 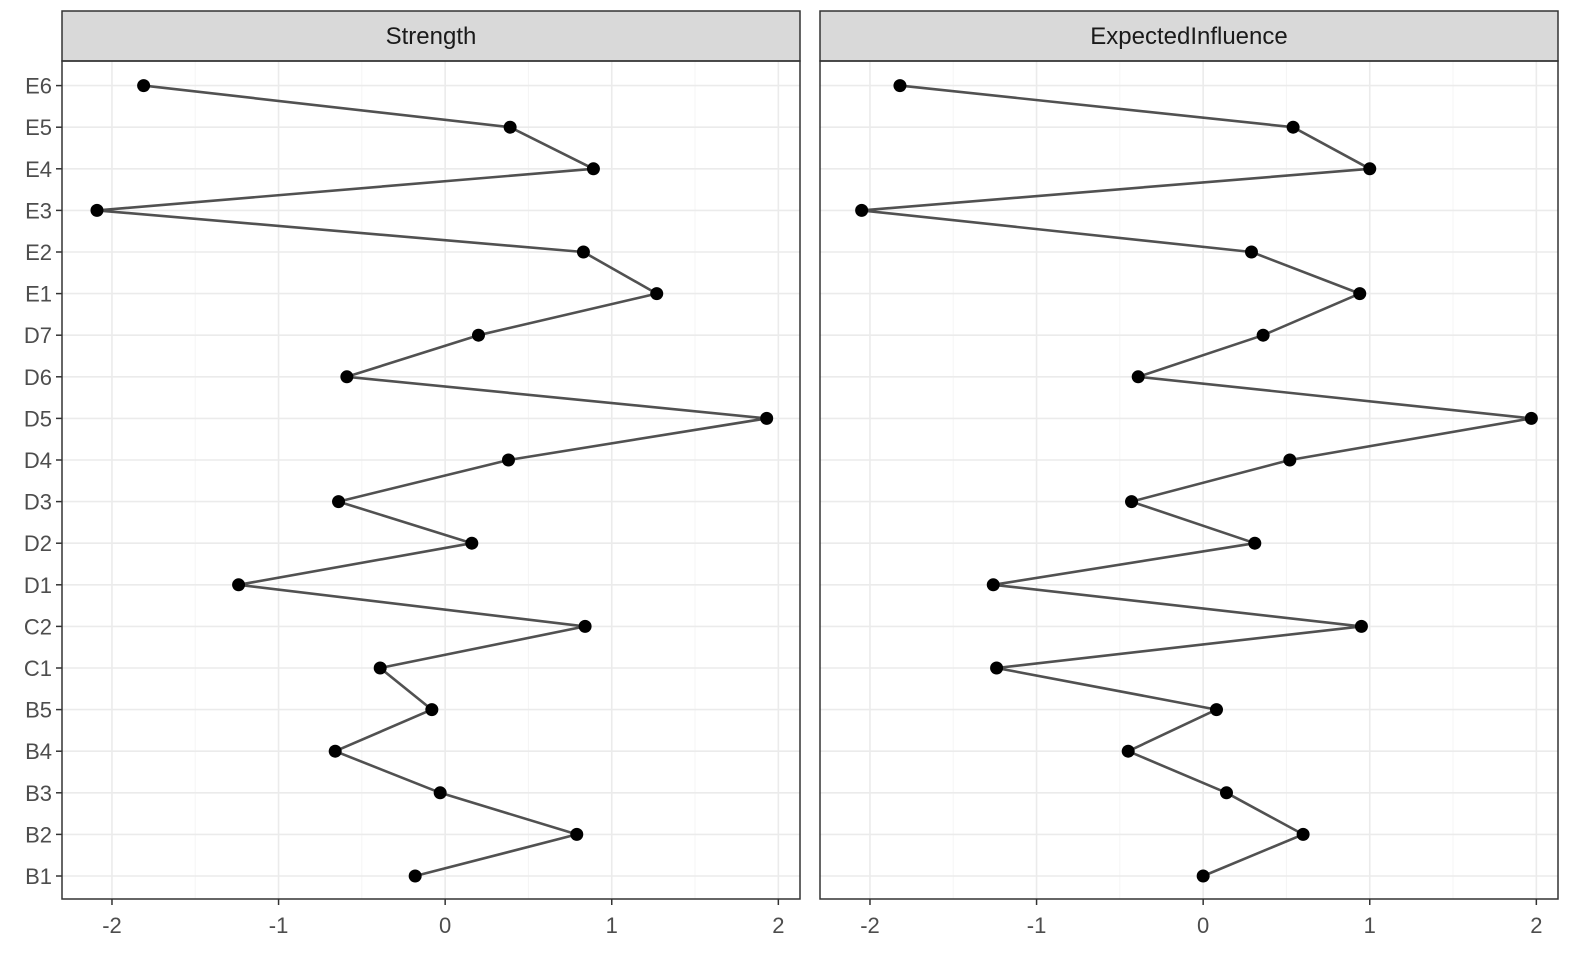 I want to click on strip-background, so click(x=431, y=36).